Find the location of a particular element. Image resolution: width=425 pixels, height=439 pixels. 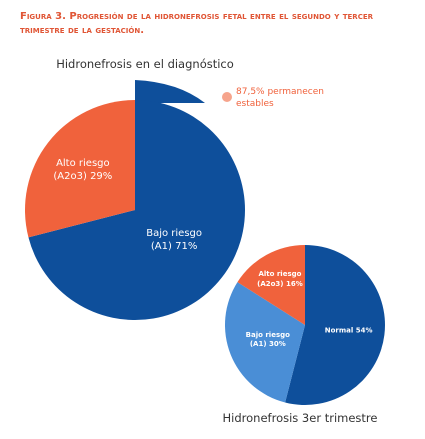

value-label: 71% is located at coordinates (186, 247).